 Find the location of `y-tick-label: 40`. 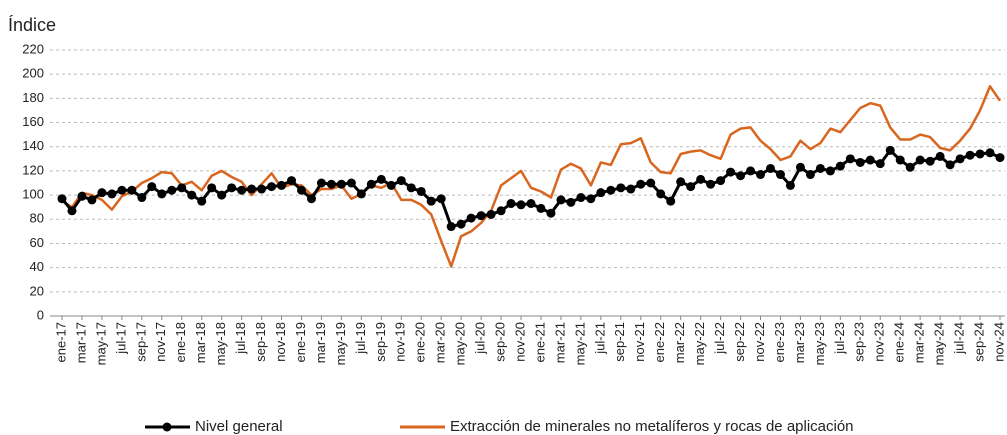

y-tick-label: 40 is located at coordinates (37, 266).